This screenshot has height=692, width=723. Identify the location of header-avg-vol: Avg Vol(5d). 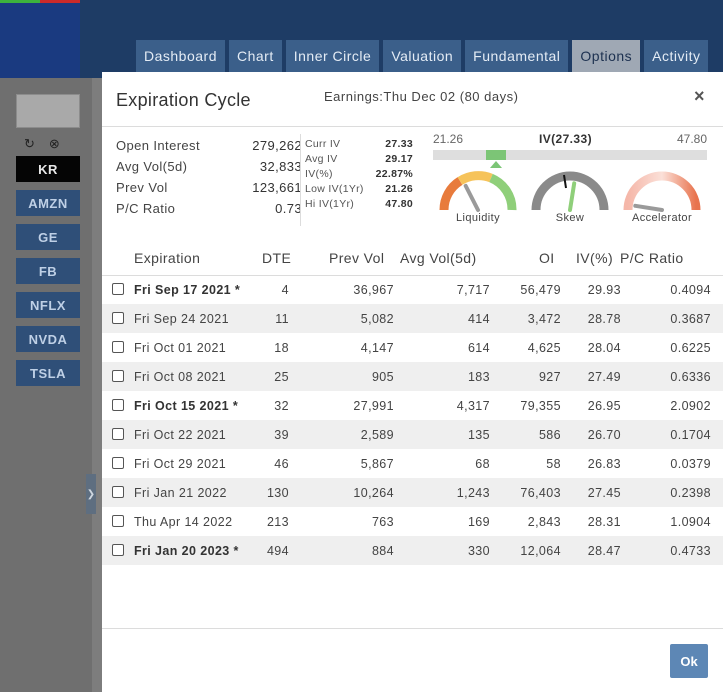
(438, 258).